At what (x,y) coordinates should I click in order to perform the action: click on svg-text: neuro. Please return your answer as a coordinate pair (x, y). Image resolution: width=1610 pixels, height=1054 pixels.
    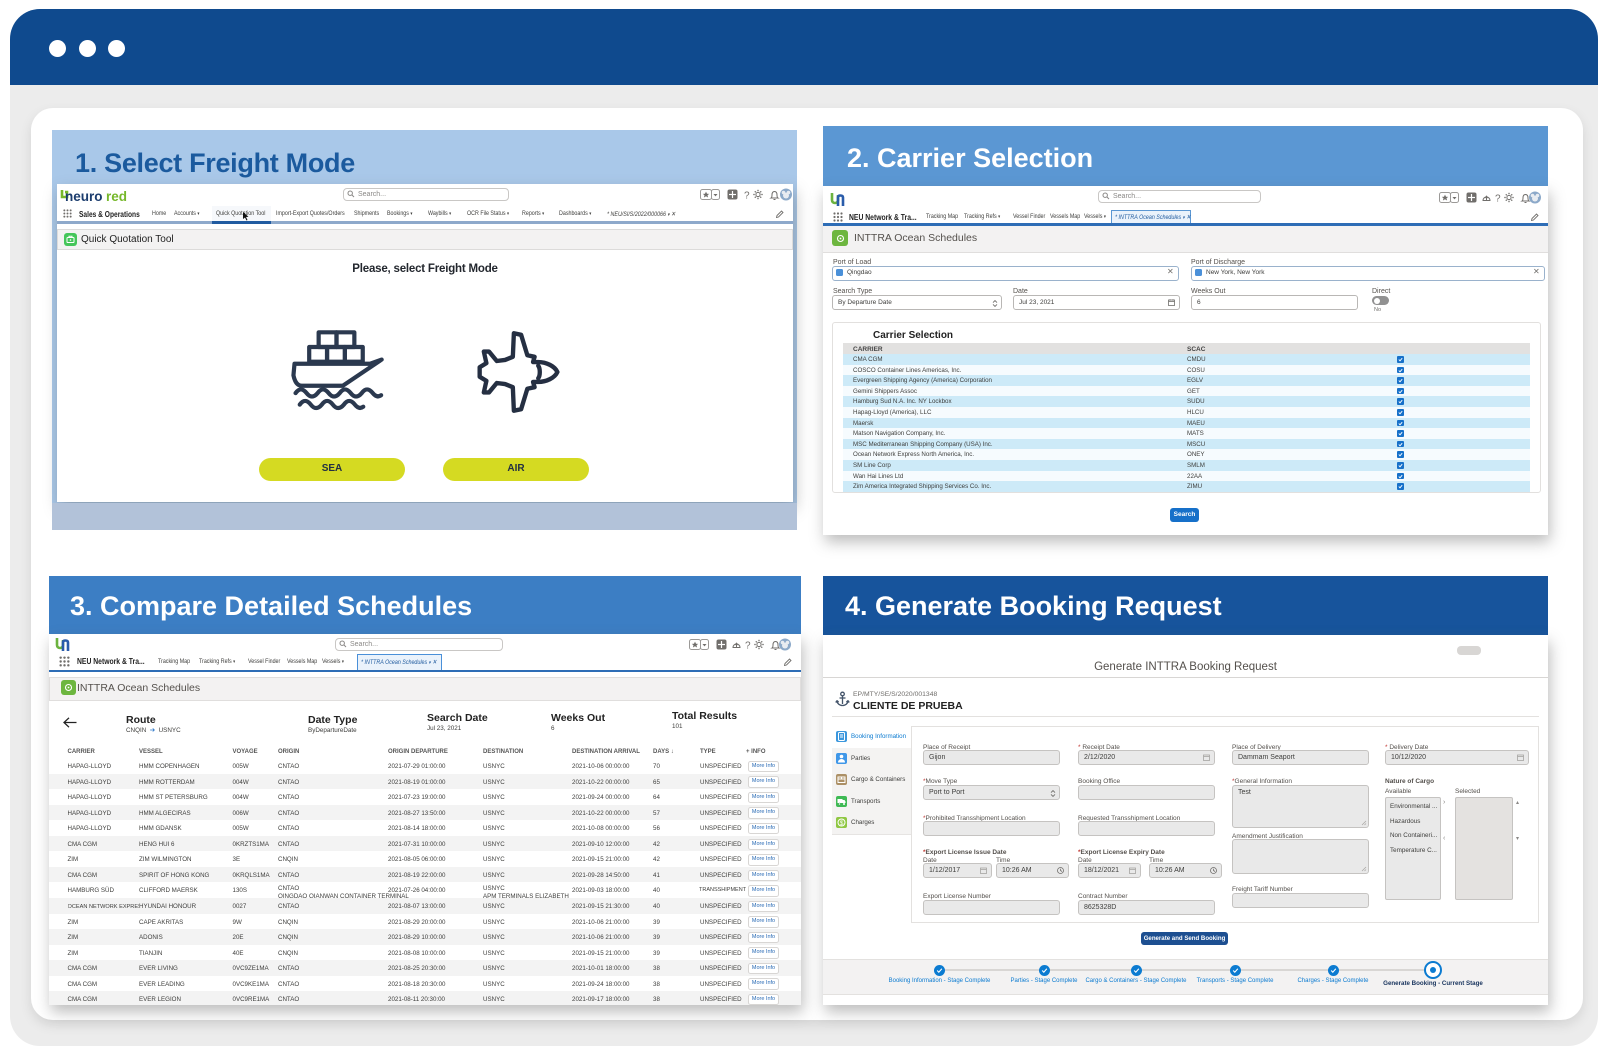
    Looking at the image, I should click on (84, 196).